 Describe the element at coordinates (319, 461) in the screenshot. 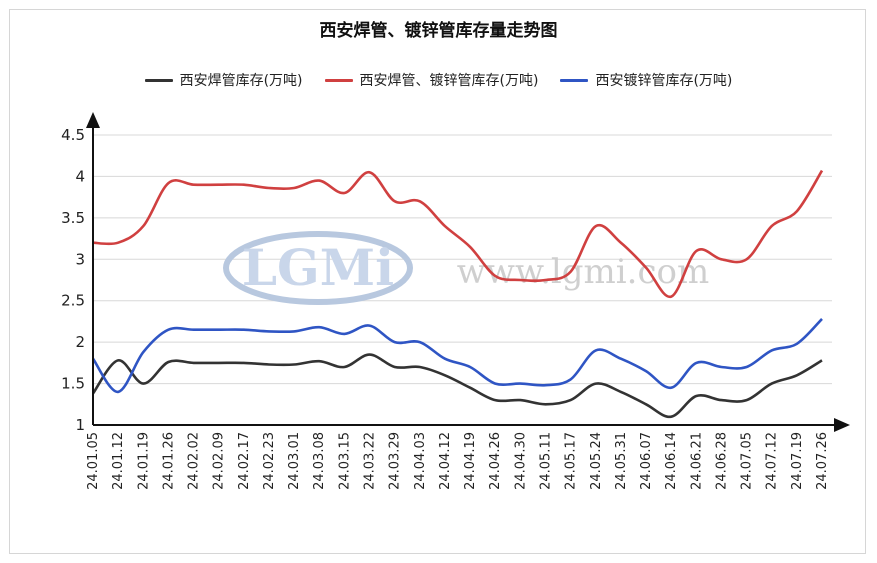

I see `x-tick-label: 24.03.08` at that location.